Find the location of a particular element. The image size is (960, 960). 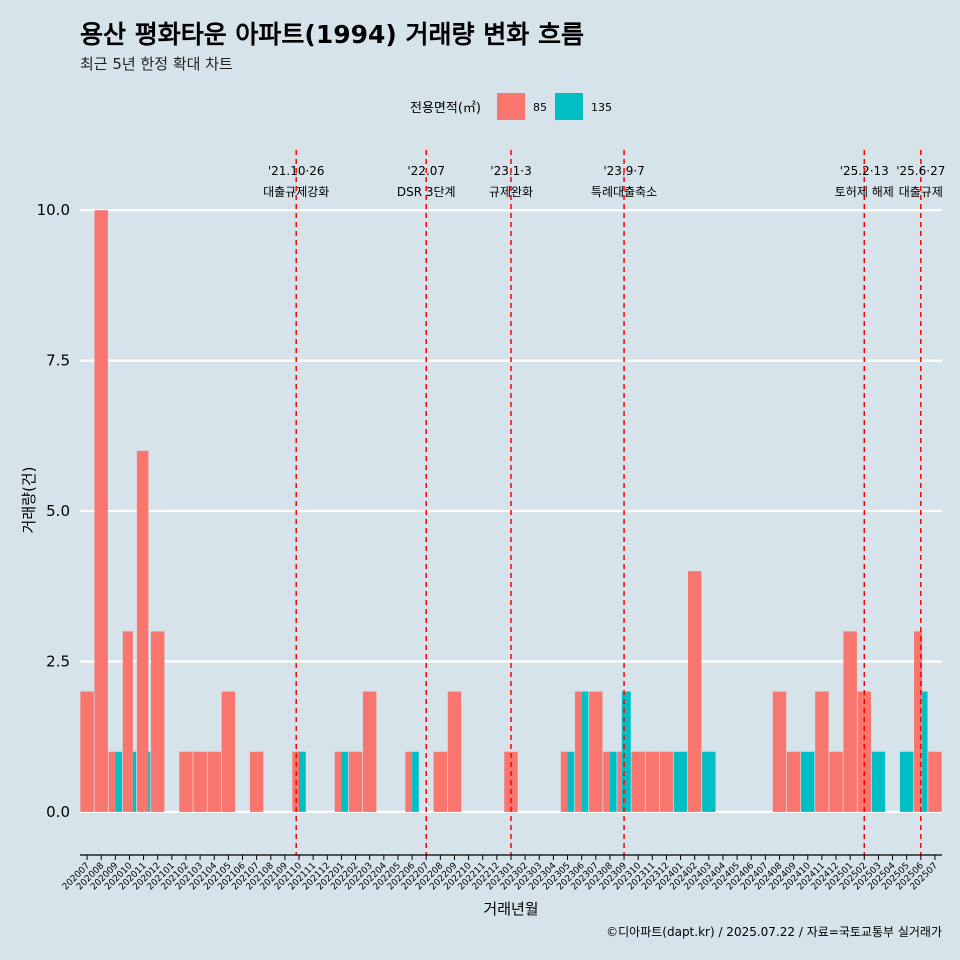

legend-label-85: 85 is located at coordinates (540, 107).